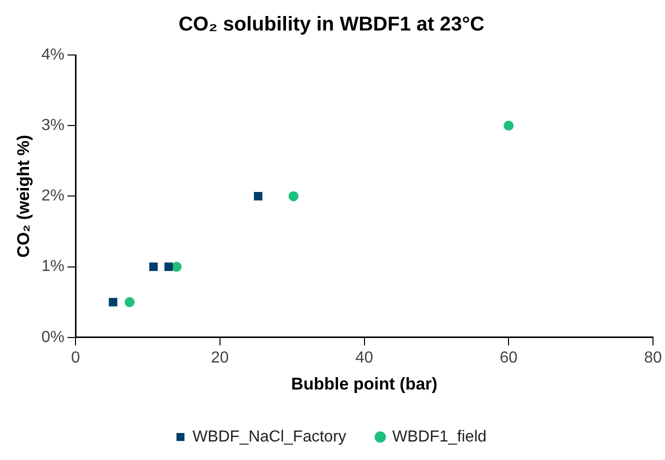 The width and height of the screenshot is (665, 460). Describe the element at coordinates (269, 437) in the screenshot. I see `legend-label: WBDF_NaCl_Factory` at that location.